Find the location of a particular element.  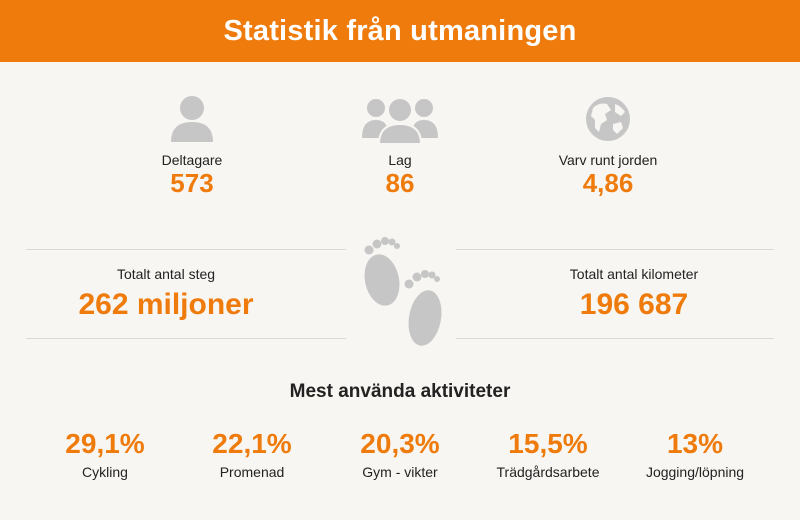

person-icon is located at coordinates (192, 119).